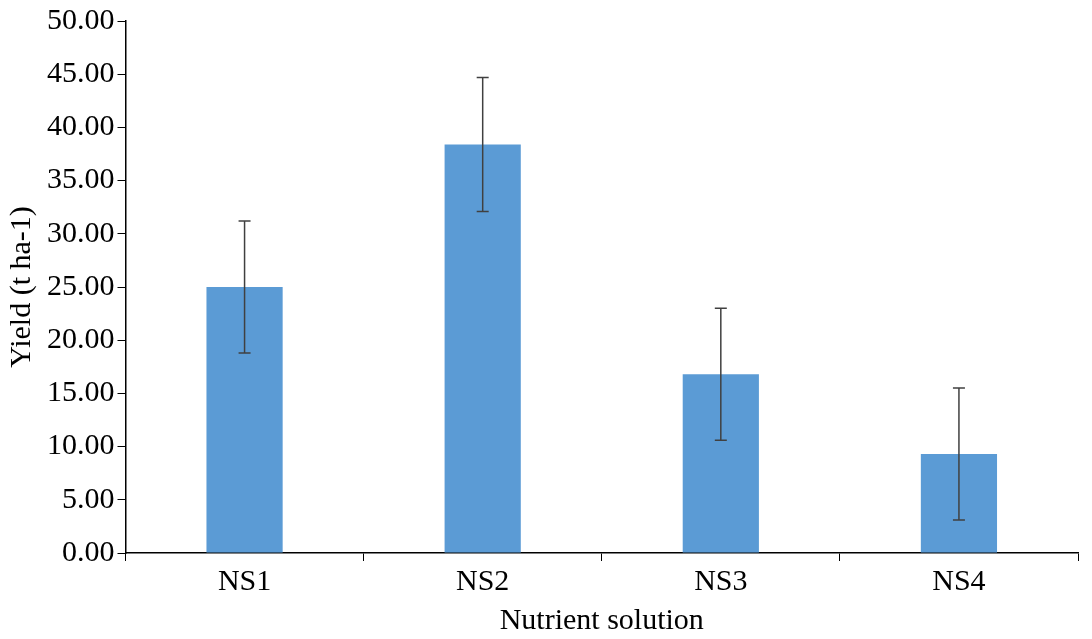 The image size is (1092, 639). Describe the element at coordinates (483, 579) in the screenshot. I see `x-tick-label: NS2` at that location.